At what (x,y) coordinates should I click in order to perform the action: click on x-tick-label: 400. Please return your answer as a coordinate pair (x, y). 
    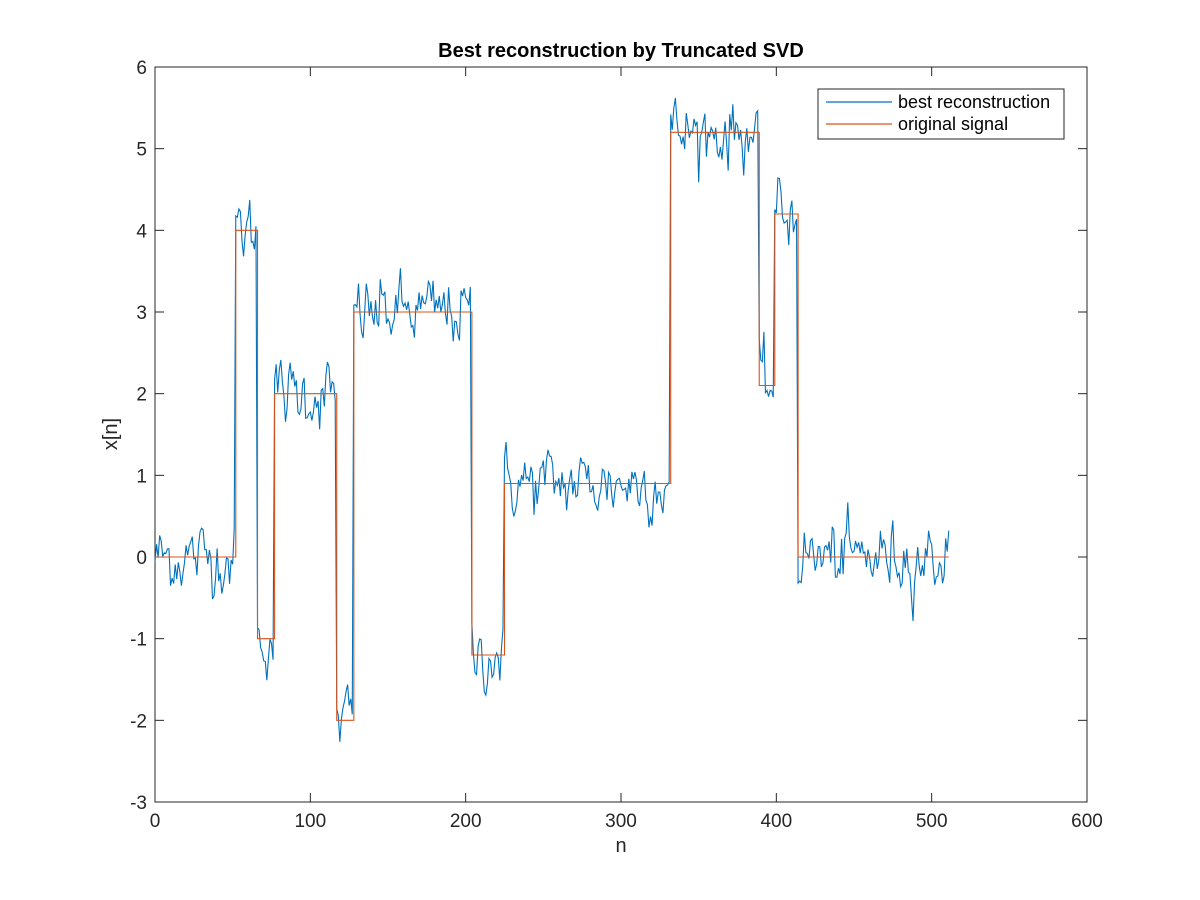
    Looking at the image, I should click on (776, 821).